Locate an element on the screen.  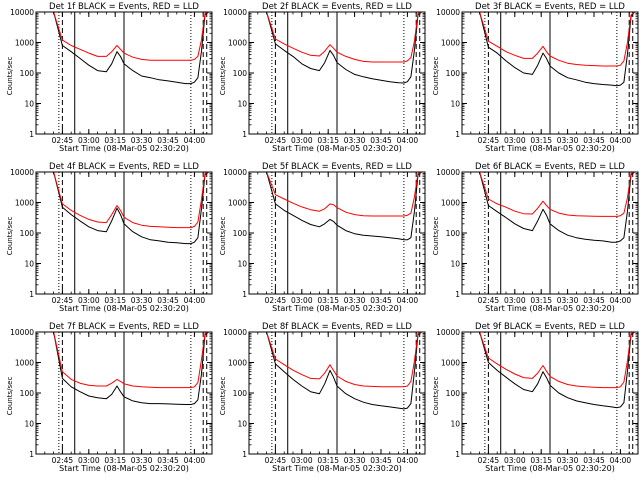
panel-title: Det 1f BLACK = Events, RED = LLD is located at coordinates (124, 7).